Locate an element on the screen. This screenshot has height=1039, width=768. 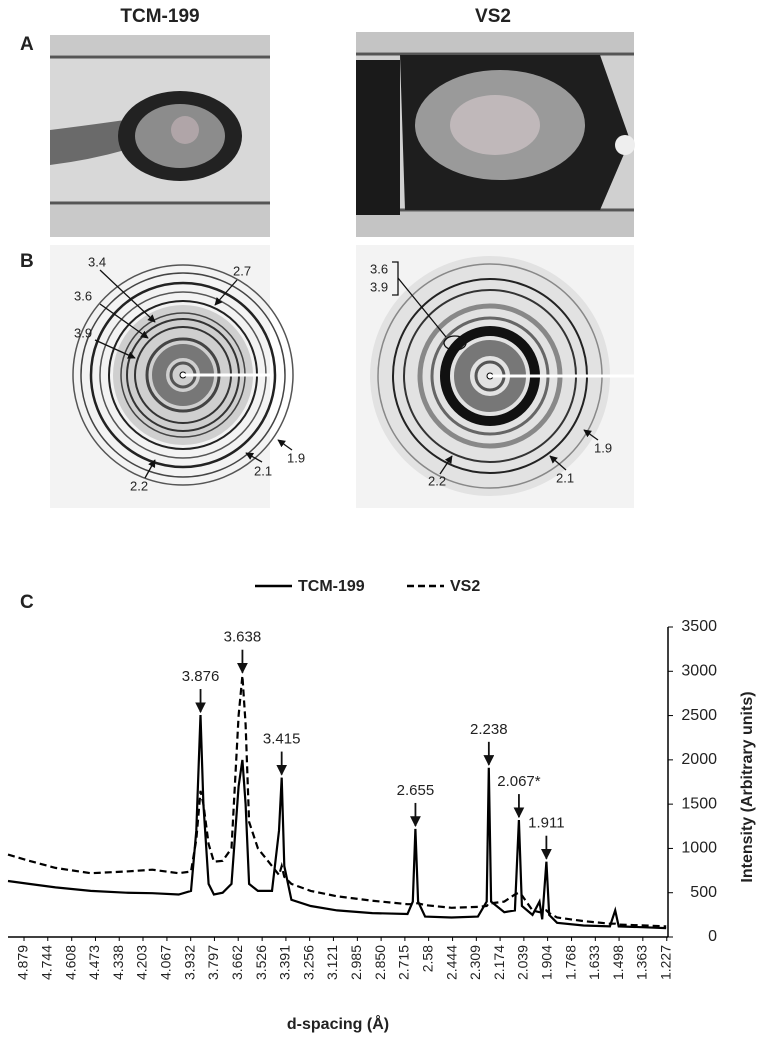
x-tick-label: 1.227 is located at coordinates (665, 962).